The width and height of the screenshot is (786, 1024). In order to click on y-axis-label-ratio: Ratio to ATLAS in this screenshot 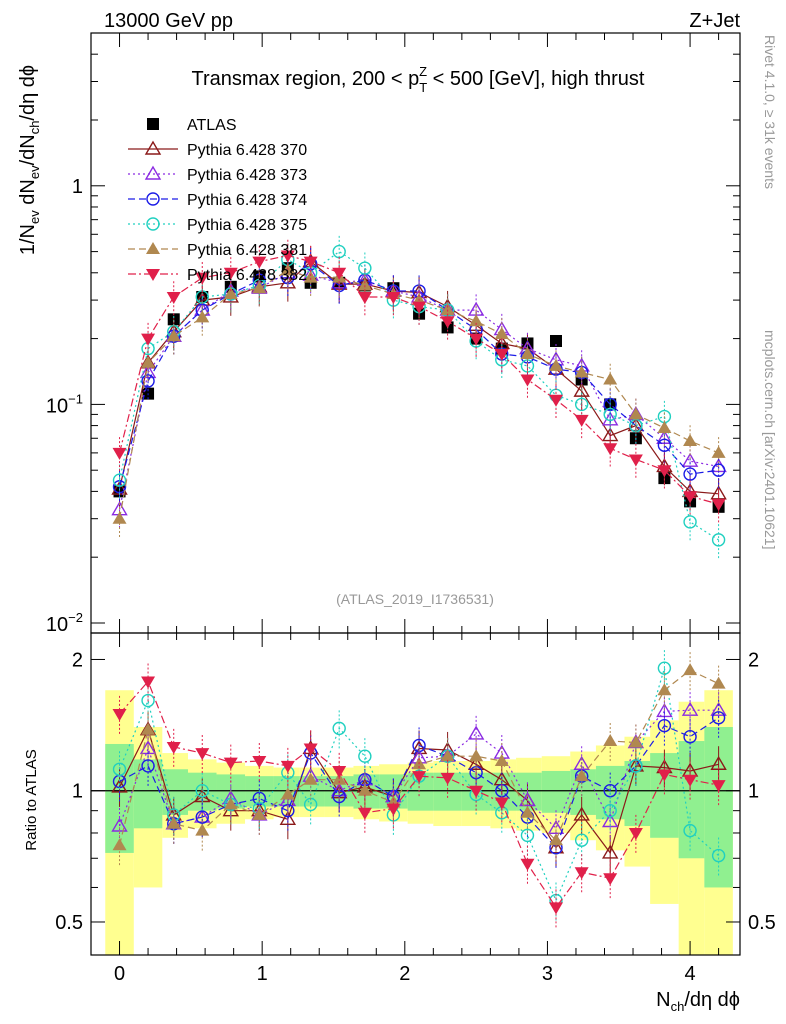, I will do `click(31, 799)`.